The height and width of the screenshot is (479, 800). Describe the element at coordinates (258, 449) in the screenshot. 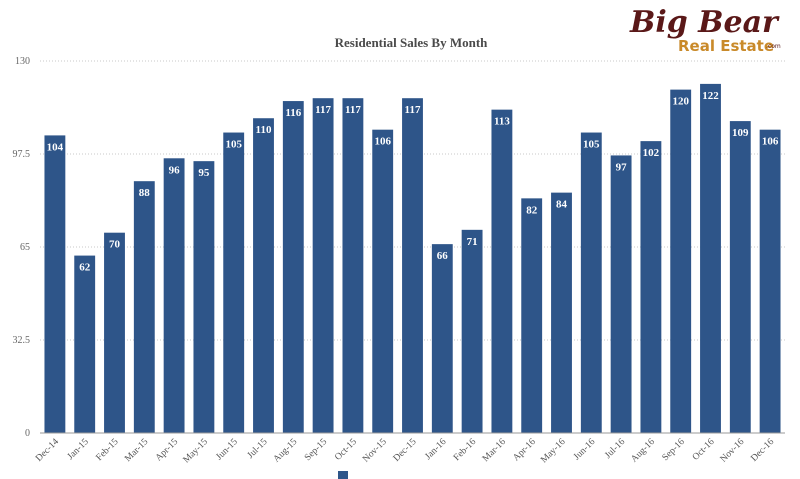

I see `x-tick-label: Jul-15` at that location.